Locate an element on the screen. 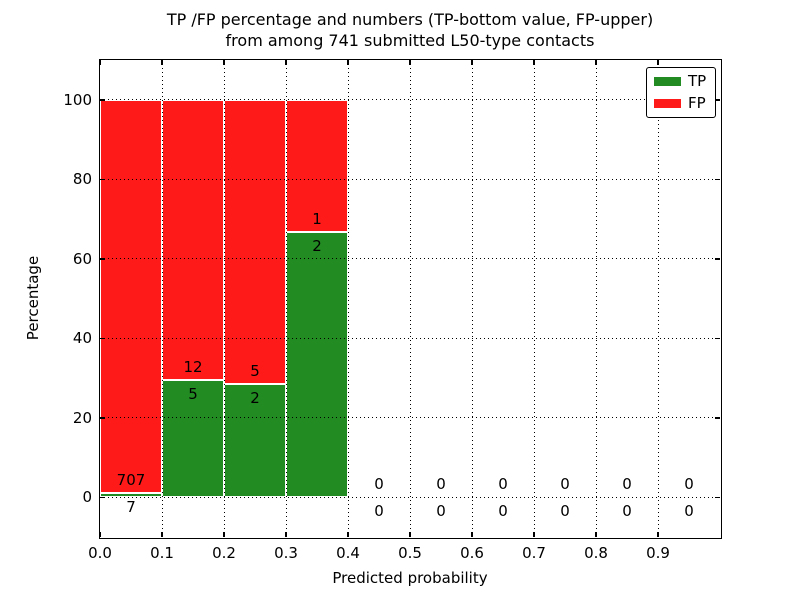 This screenshot has height=600, width=800. x-tick-label: 0.8 is located at coordinates (596, 553).